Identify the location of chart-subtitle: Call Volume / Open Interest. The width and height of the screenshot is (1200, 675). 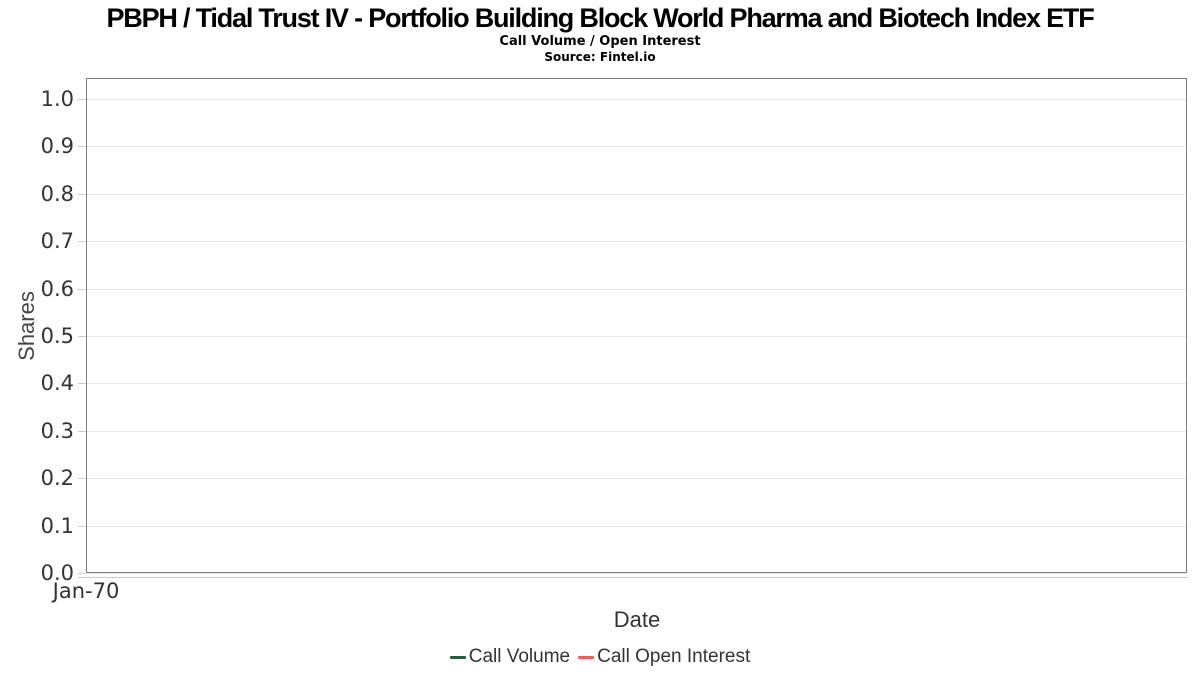
(600, 41).